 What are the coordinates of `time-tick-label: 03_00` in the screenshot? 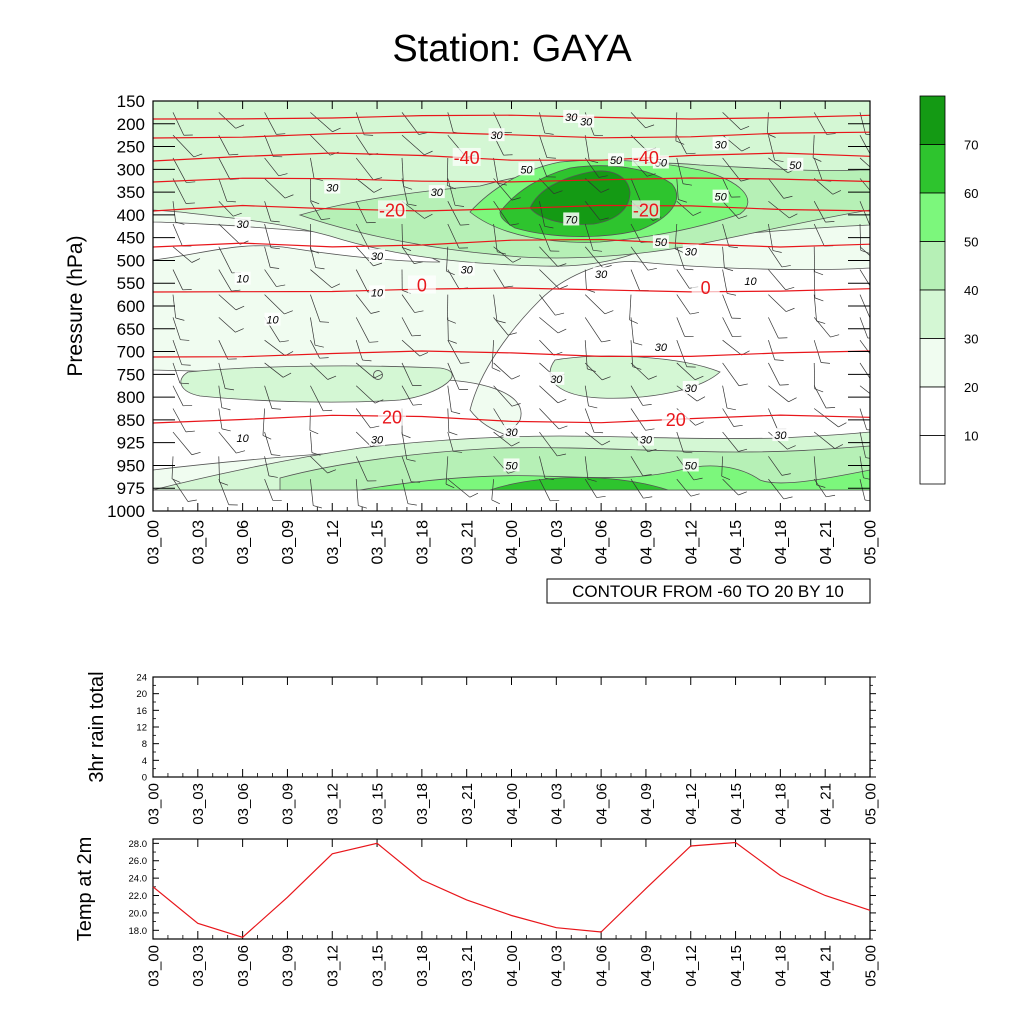 It's located at (154, 542).